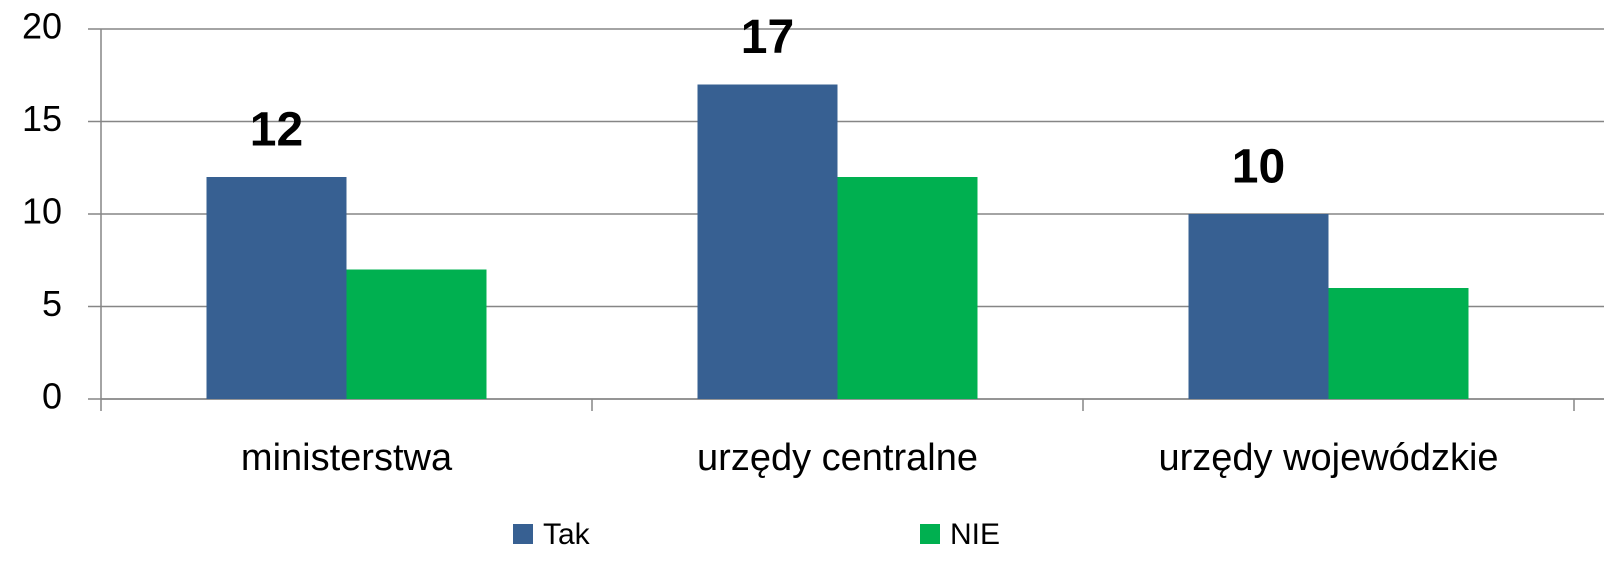  What do you see at coordinates (347, 458) in the screenshot?
I see `x-tick-label: ministerstwa` at bounding box center [347, 458].